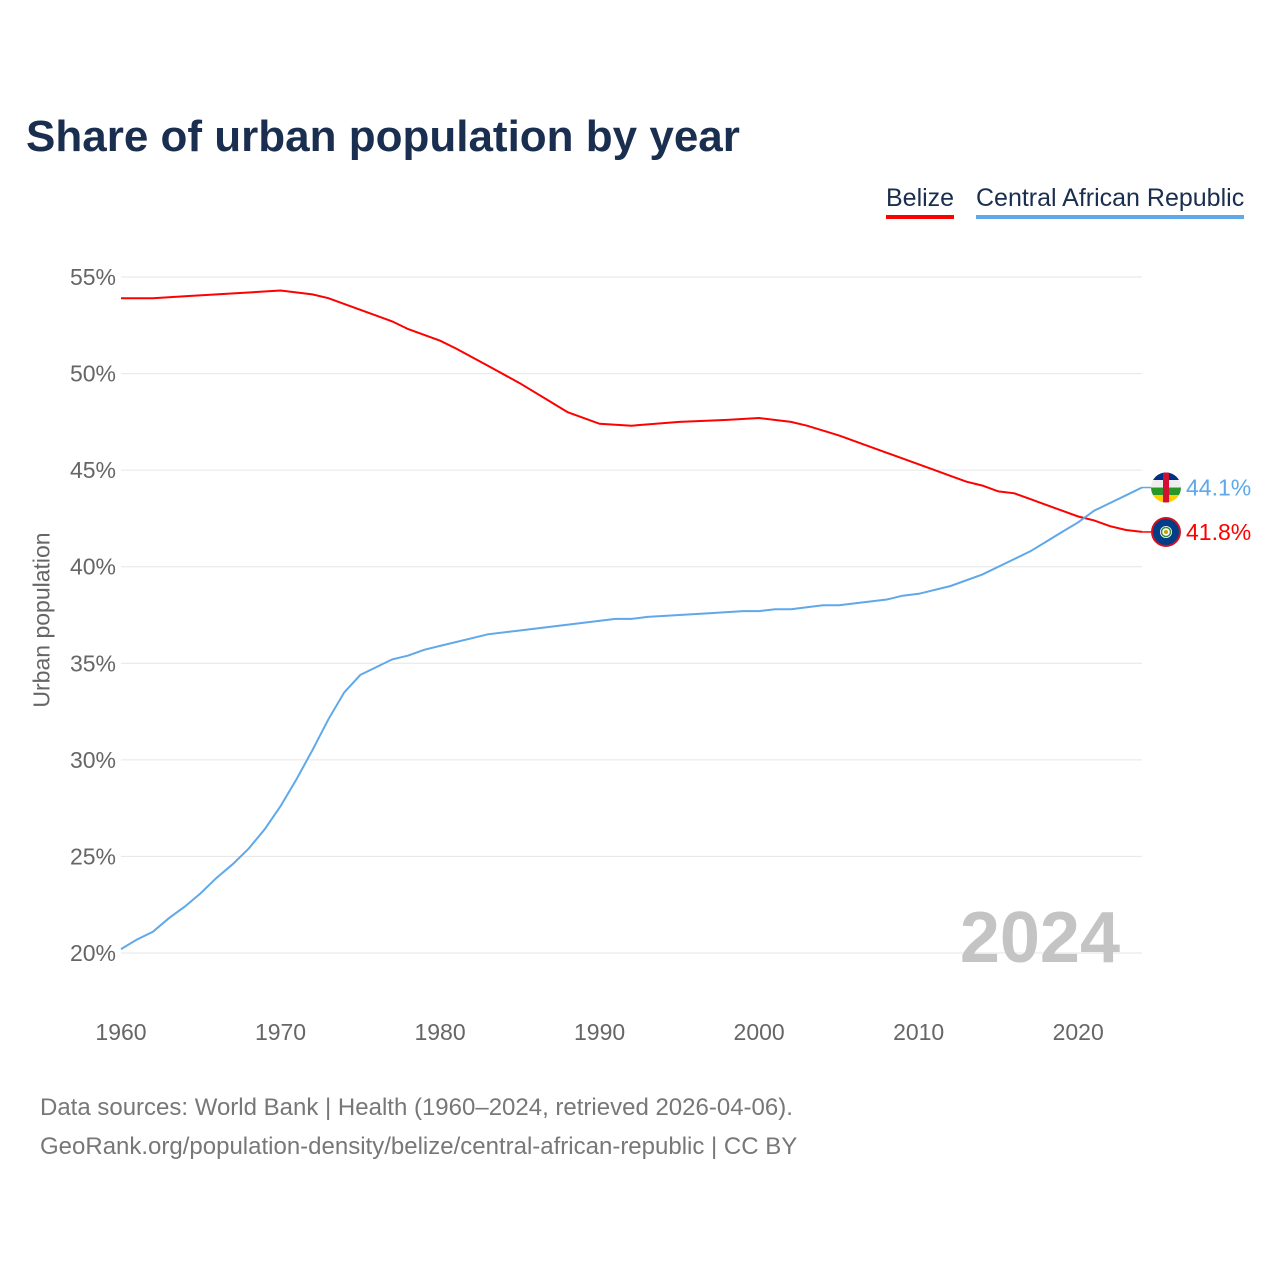  I want to click on y-tick-label: 40%, so click(93, 567).